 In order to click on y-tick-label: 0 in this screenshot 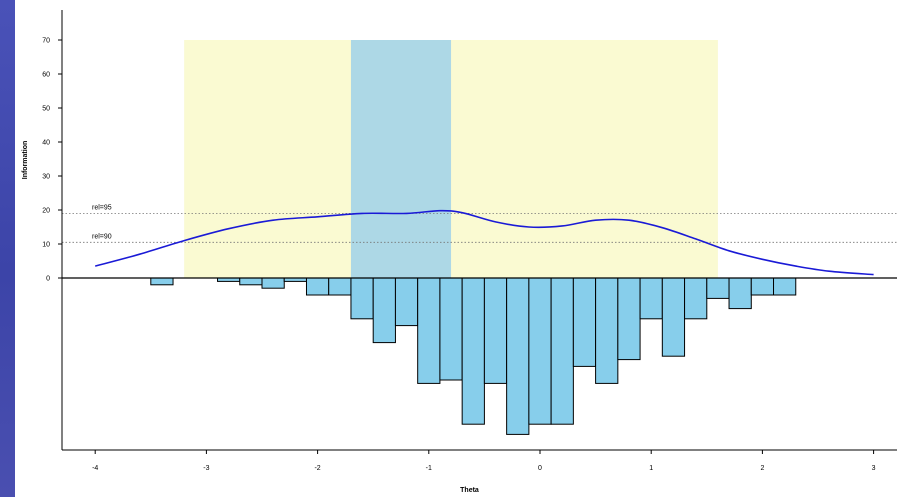, I will do `click(48, 279)`.